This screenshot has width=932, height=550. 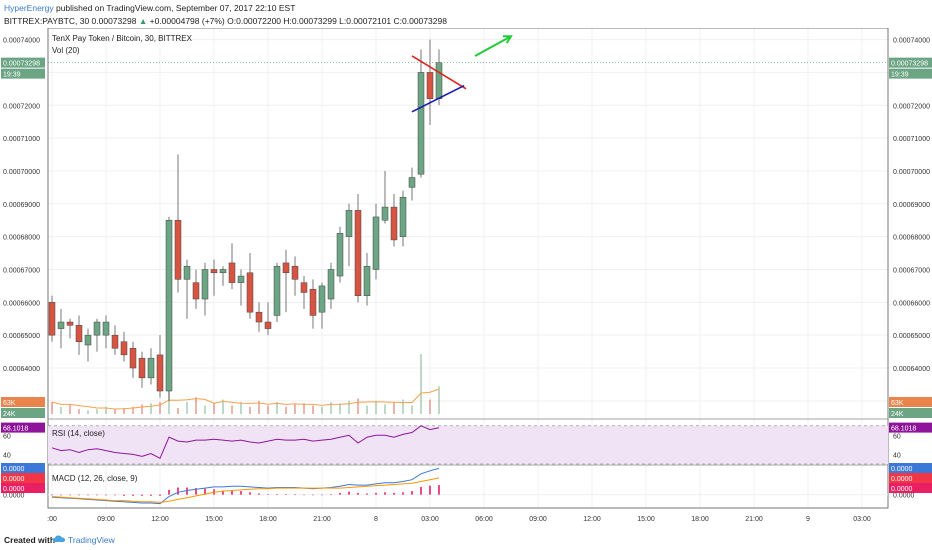 What do you see at coordinates (122, 38) in the screenshot?
I see `chart-title: TenX Pay Token / Bitcoin, 30, BITTREX` at bounding box center [122, 38].